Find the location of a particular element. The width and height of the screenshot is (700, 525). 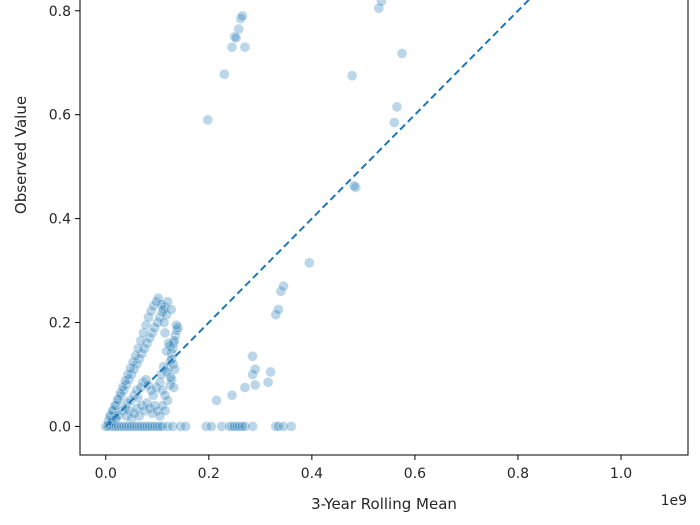

y-tick-label: 0.0 is located at coordinates (60, 427).